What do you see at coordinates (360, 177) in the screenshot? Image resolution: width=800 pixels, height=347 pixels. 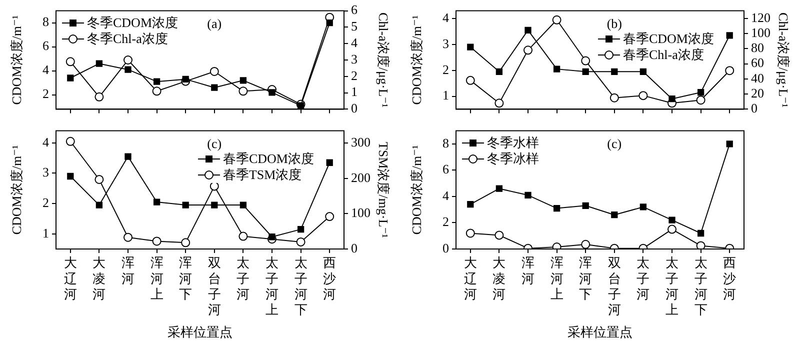 I see `y2-tick-label: 200` at bounding box center [360, 177].